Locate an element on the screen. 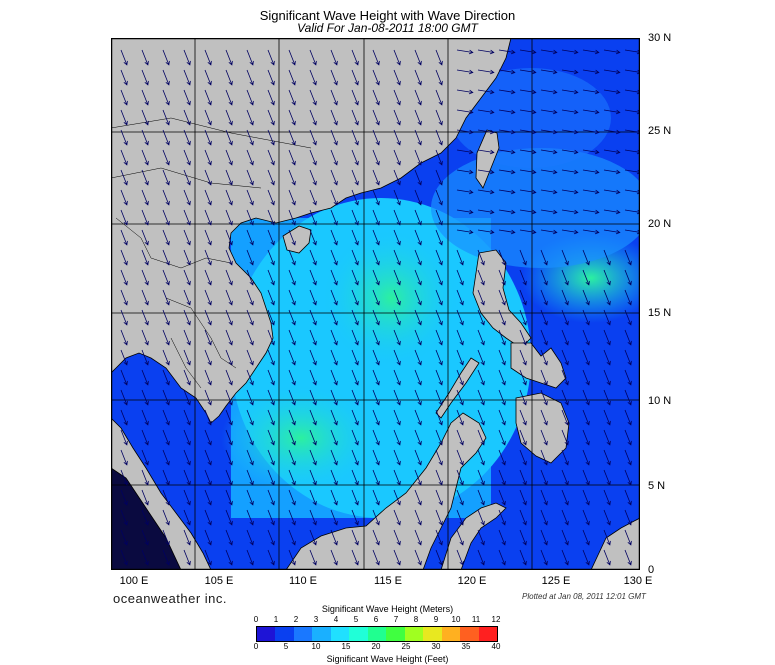 The width and height of the screenshot is (775, 665). colorbar-segment is located at coordinates (321, 634).